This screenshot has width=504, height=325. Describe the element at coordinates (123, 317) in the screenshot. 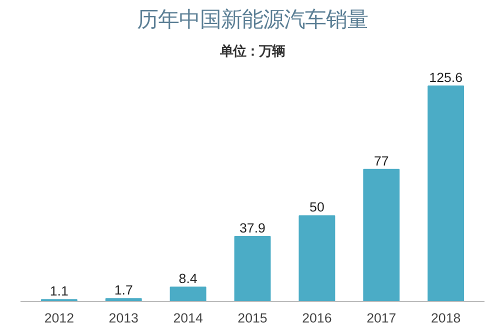

I see `x-tick-label: 2013` at that location.